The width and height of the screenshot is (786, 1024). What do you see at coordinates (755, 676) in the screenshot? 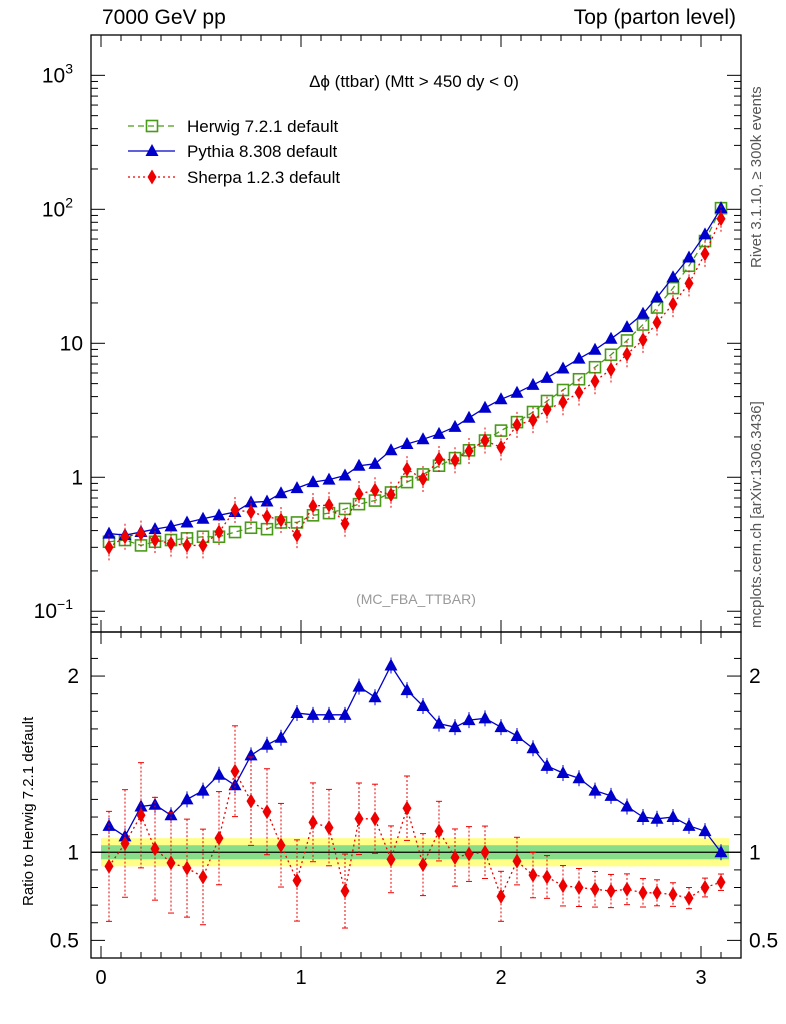
I see `ratio-y-tick-label-right: 2` at bounding box center [755, 676].